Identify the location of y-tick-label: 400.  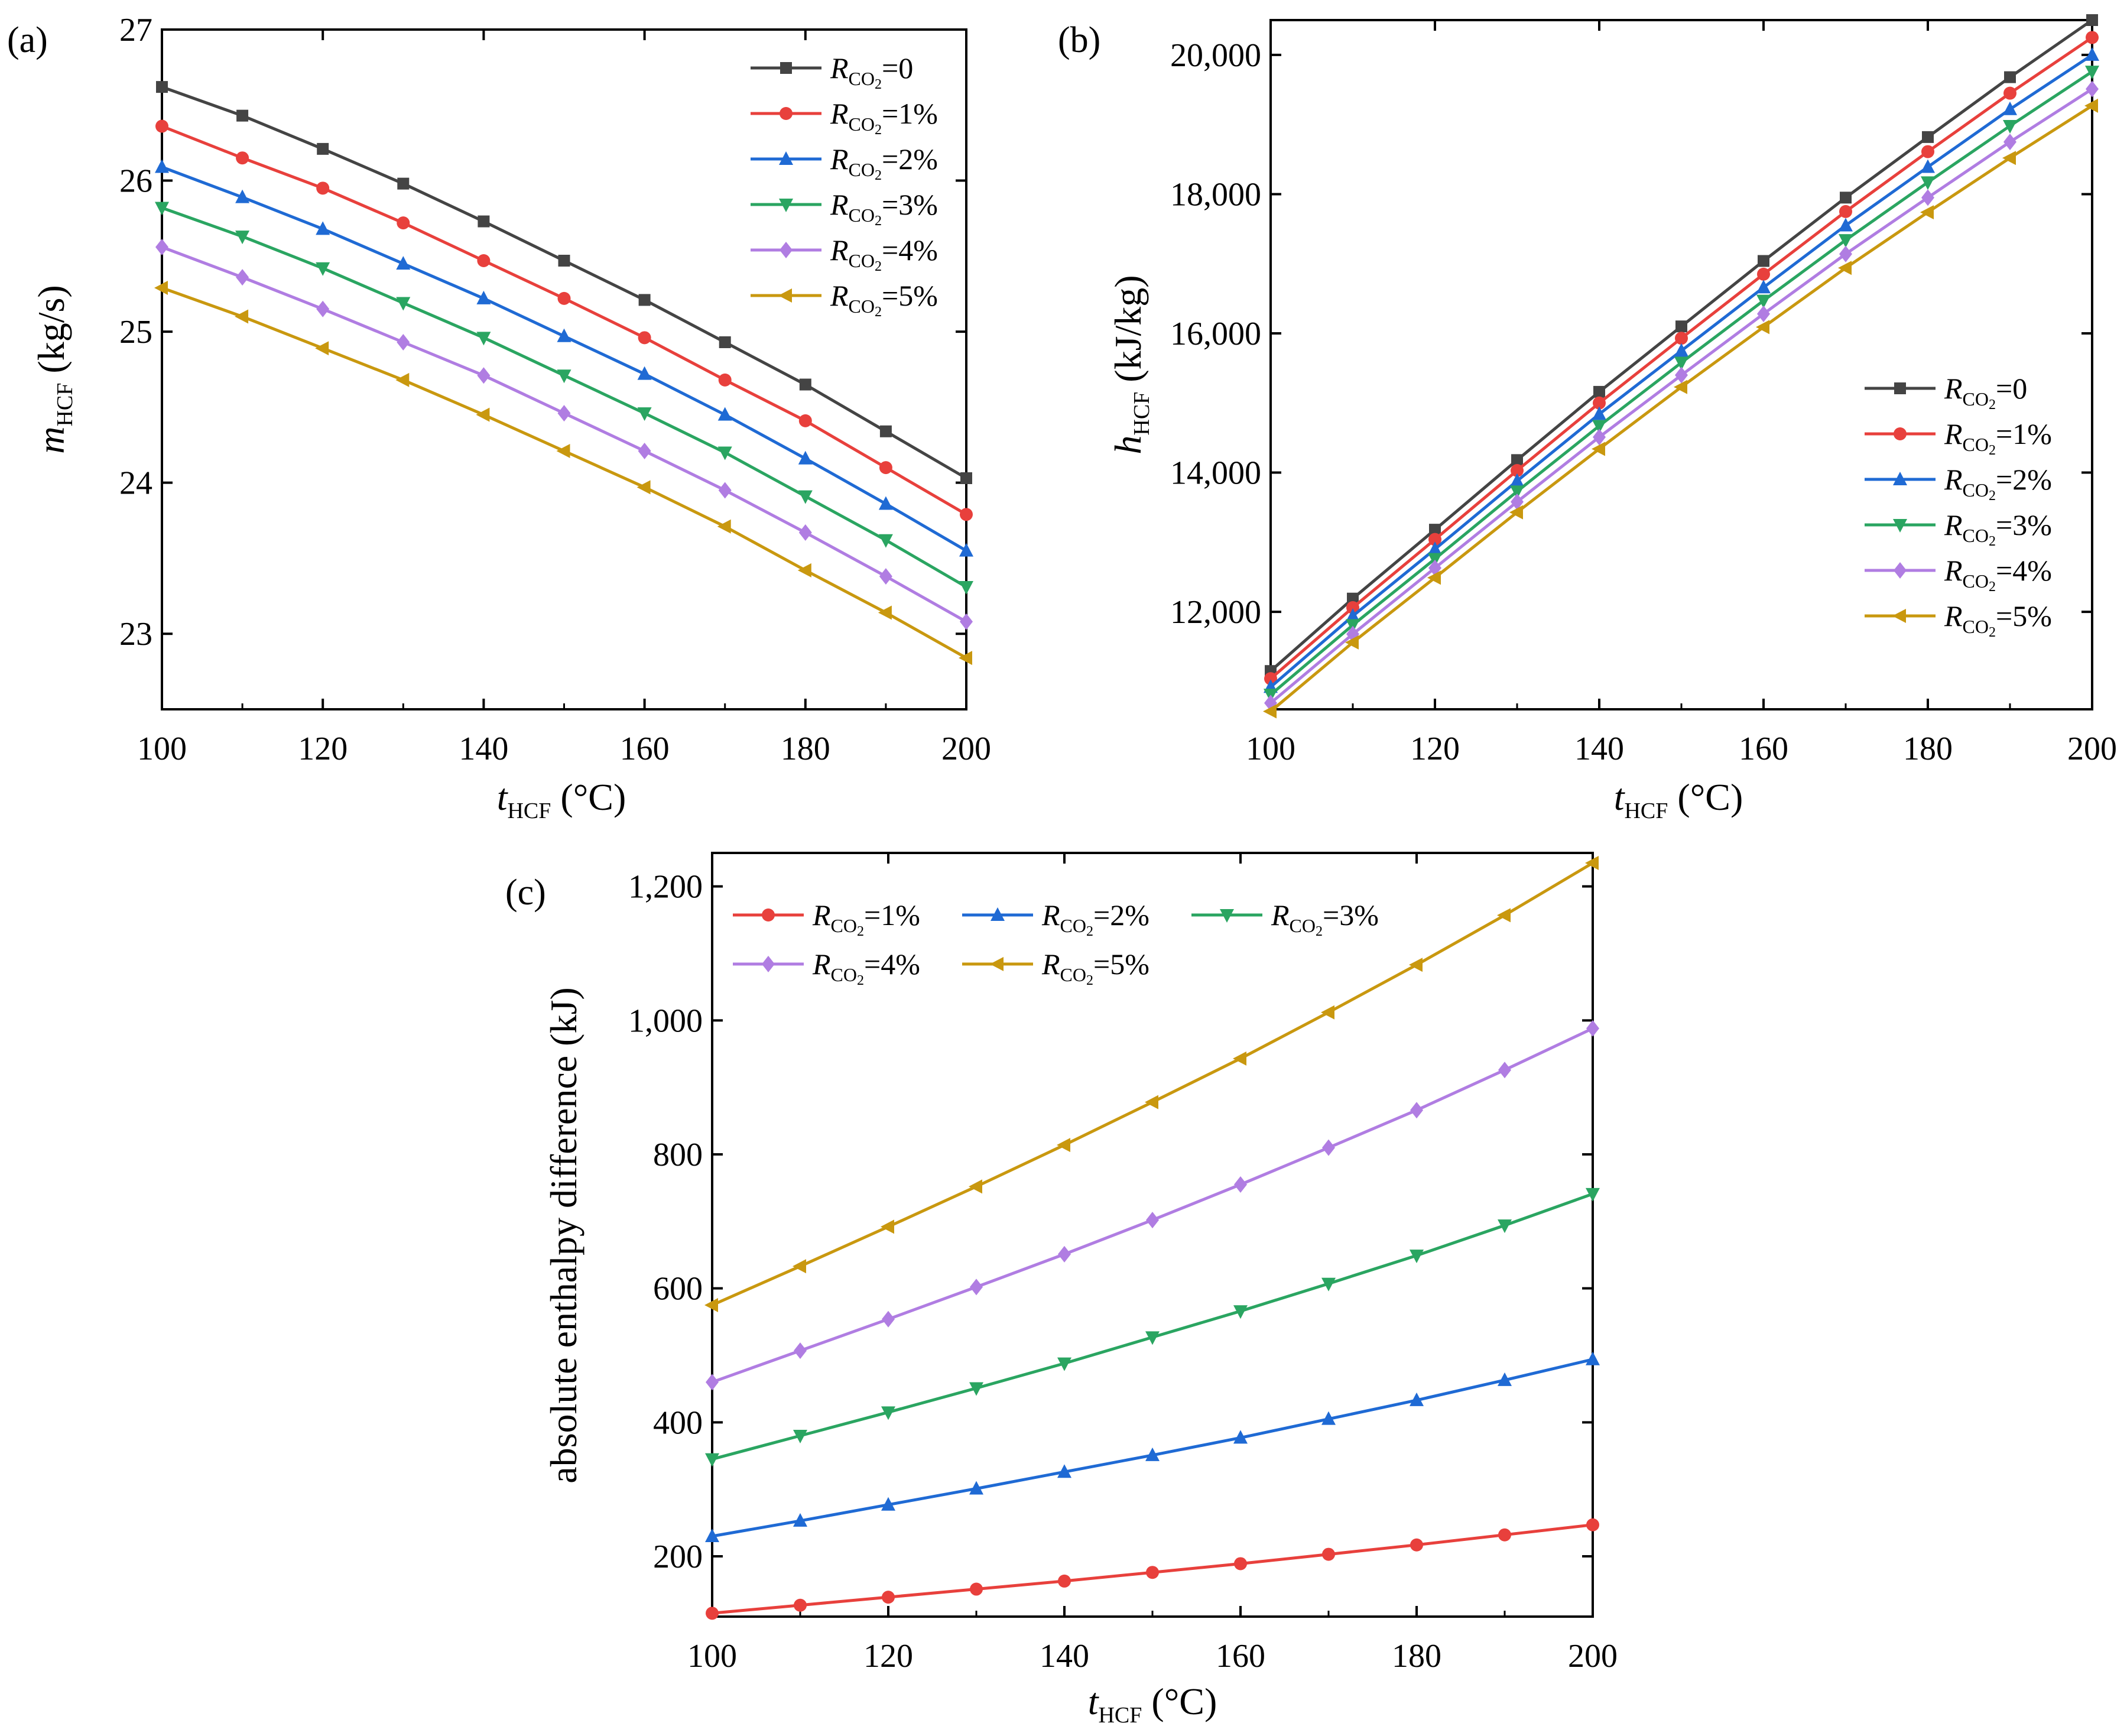
(678, 1422).